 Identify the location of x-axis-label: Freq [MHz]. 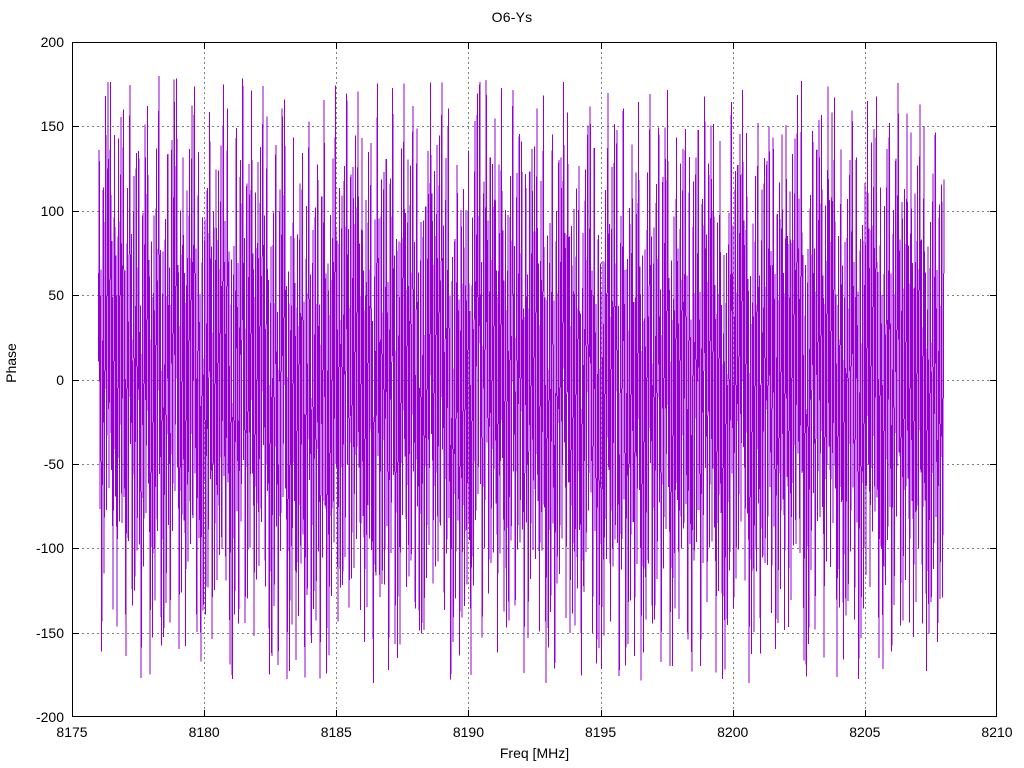
(534, 753).